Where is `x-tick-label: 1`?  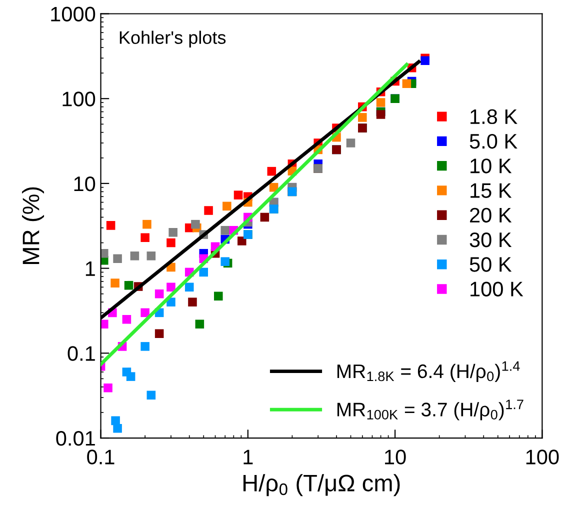
x-tick-label: 1 is located at coordinates (248, 457).